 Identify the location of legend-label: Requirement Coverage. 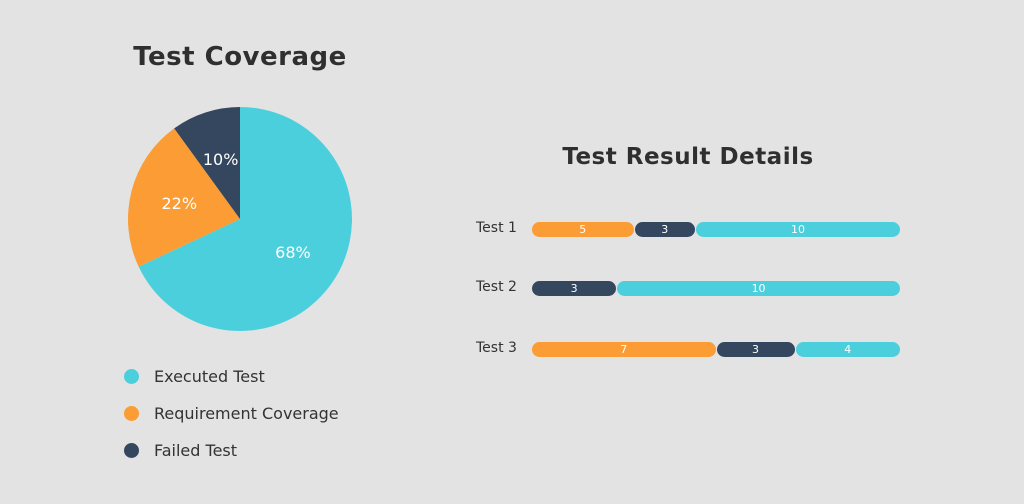
(246, 413).